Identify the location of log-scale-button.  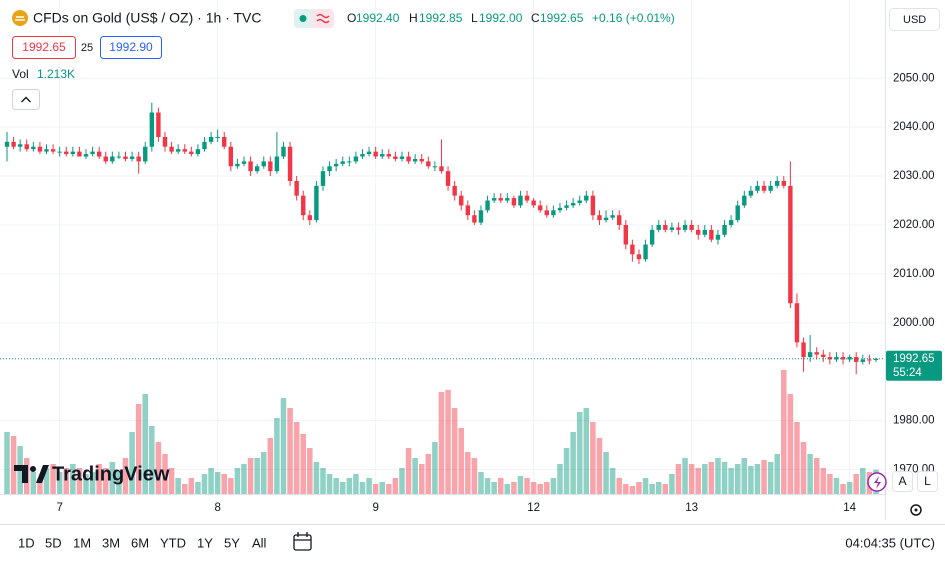
(927, 481).